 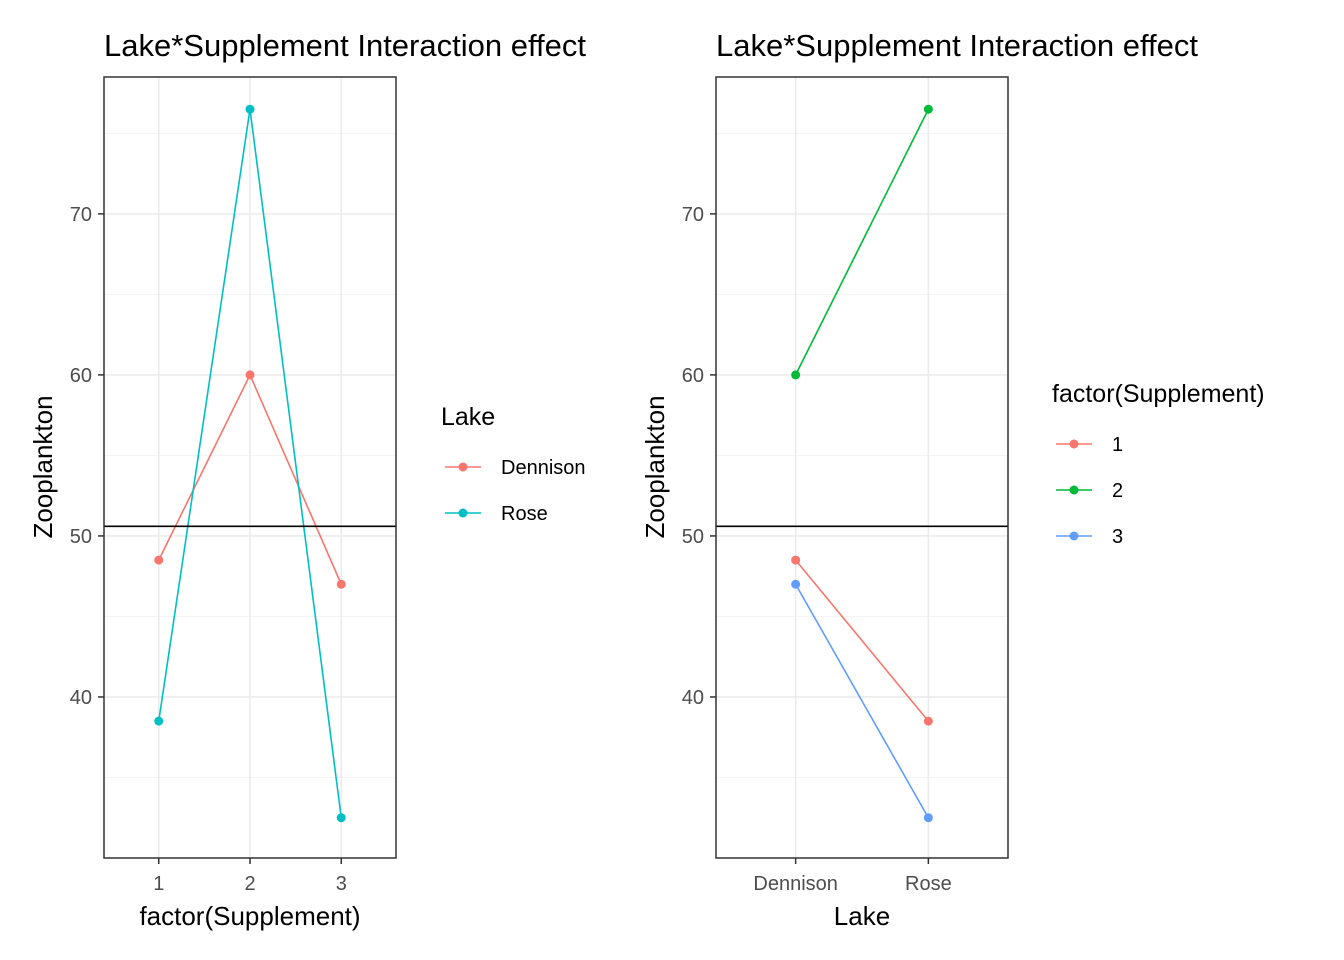 What do you see at coordinates (957, 45) in the screenshot?
I see `right-chart-title: Lake*Supplement Interaction effect` at bounding box center [957, 45].